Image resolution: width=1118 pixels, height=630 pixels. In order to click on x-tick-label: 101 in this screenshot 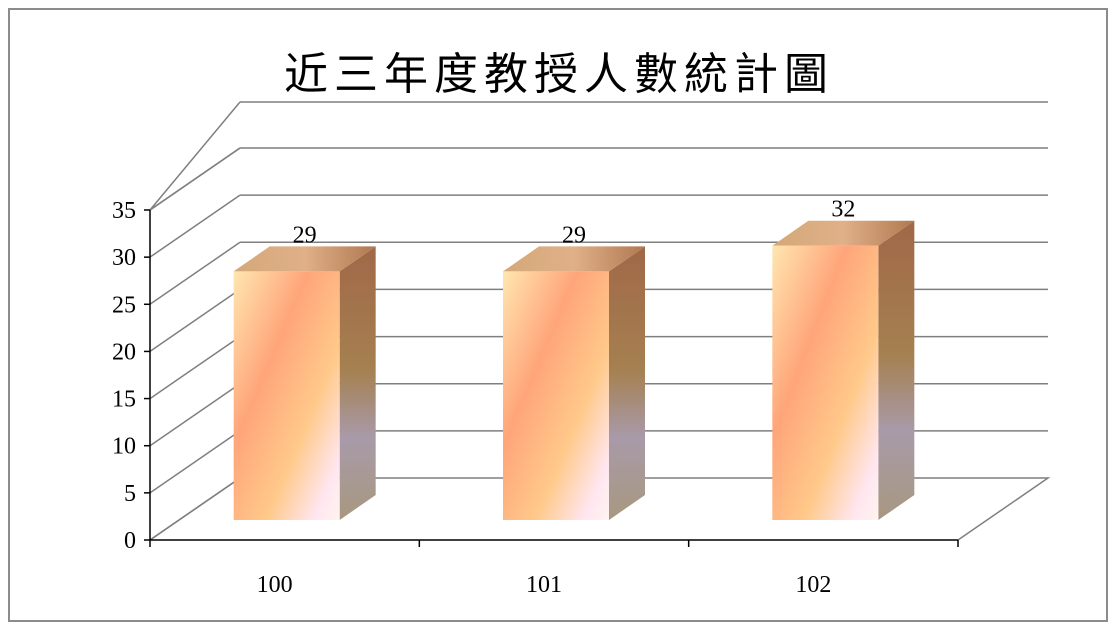, I will do `click(544, 585)`.